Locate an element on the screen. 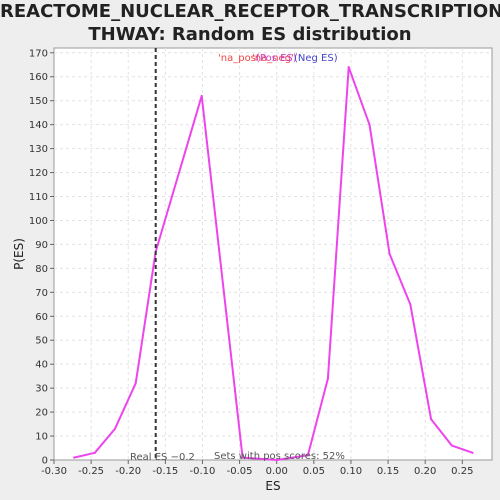  y-tick-label: 60 is located at coordinates (41, 317).